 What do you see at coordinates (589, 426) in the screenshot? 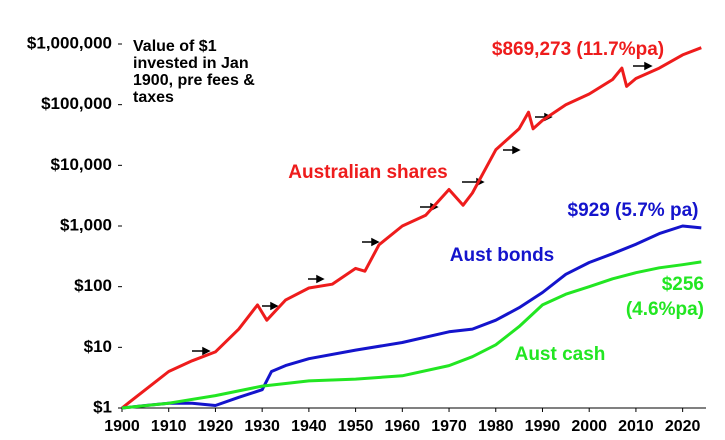
I see `x-tick-label: 2000` at bounding box center [589, 426].